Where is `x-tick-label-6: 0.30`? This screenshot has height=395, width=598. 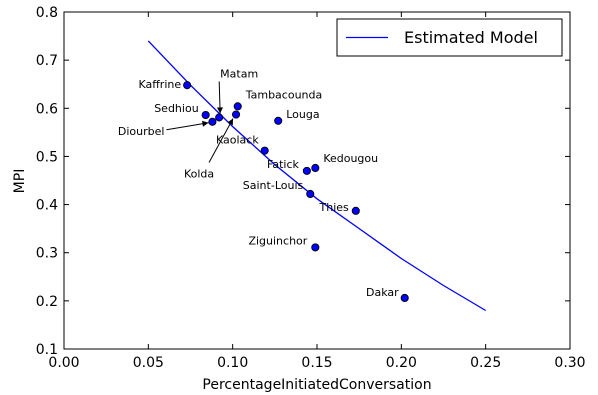 x-tick-label-6: 0.30 is located at coordinates (569, 363).